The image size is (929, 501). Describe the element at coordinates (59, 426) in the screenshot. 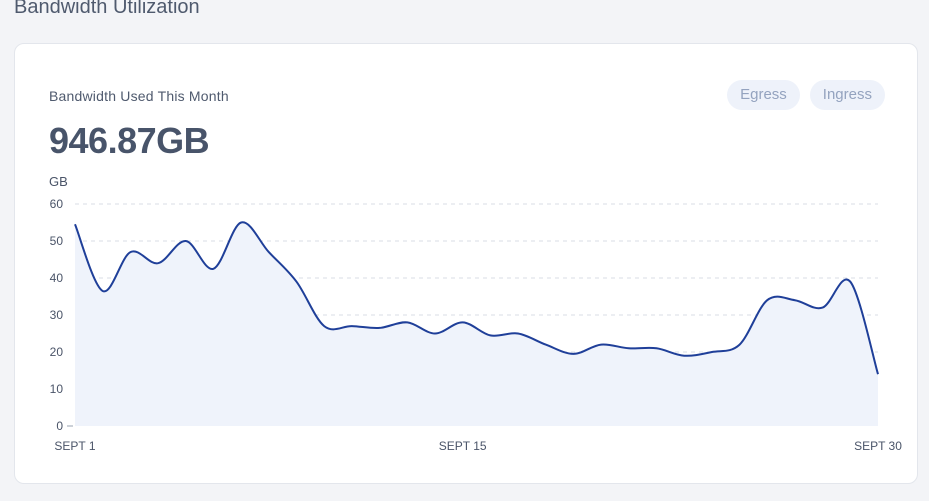

I see `y-tick-label: 0` at that location.